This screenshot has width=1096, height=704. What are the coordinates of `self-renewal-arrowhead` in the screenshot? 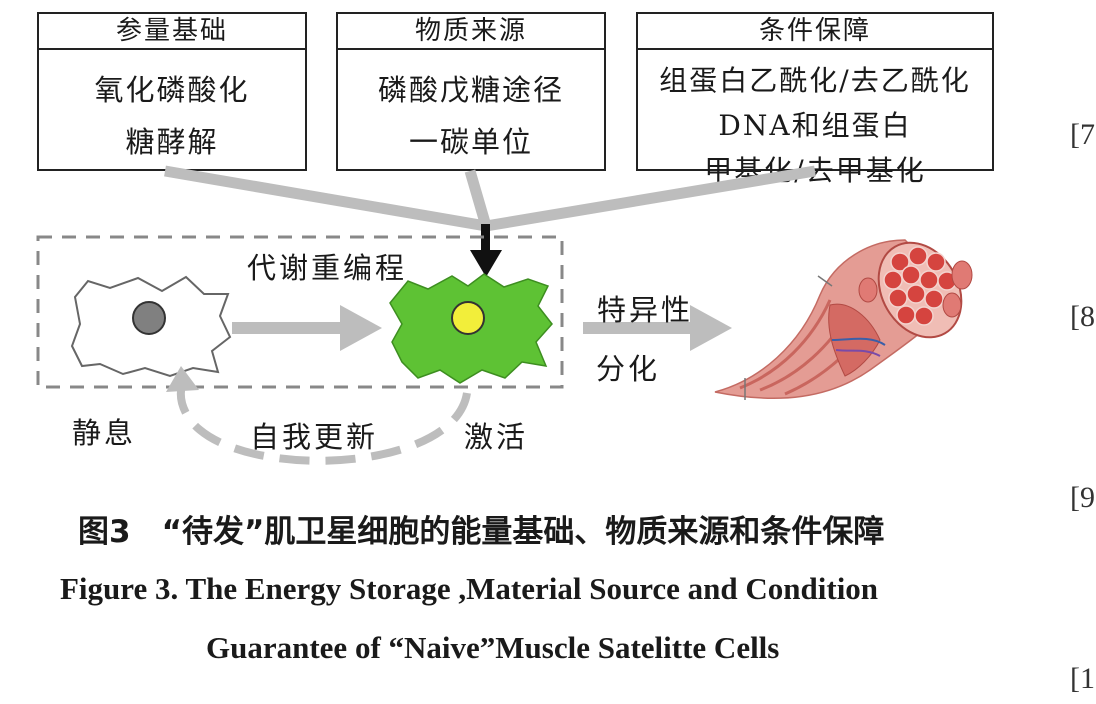 It's located at (182, 379).